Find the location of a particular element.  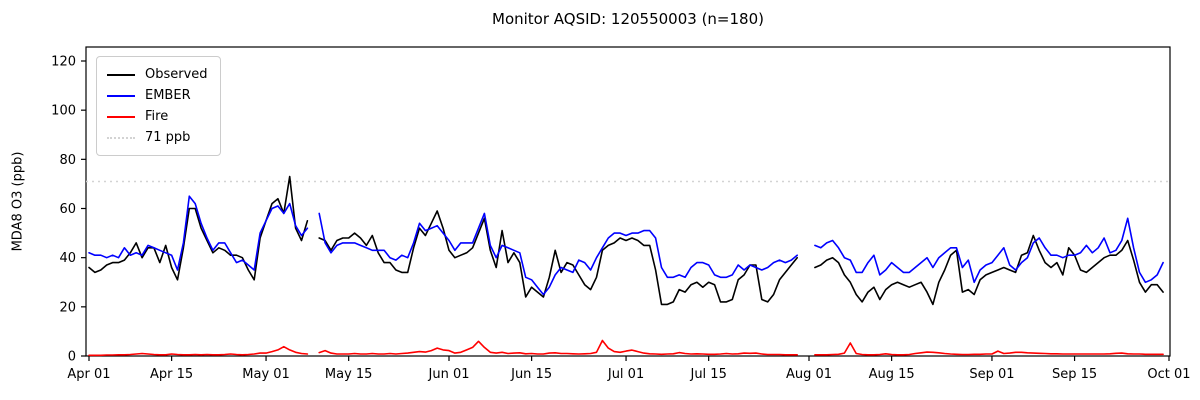

y-tick-label: 40 is located at coordinates (67, 258).